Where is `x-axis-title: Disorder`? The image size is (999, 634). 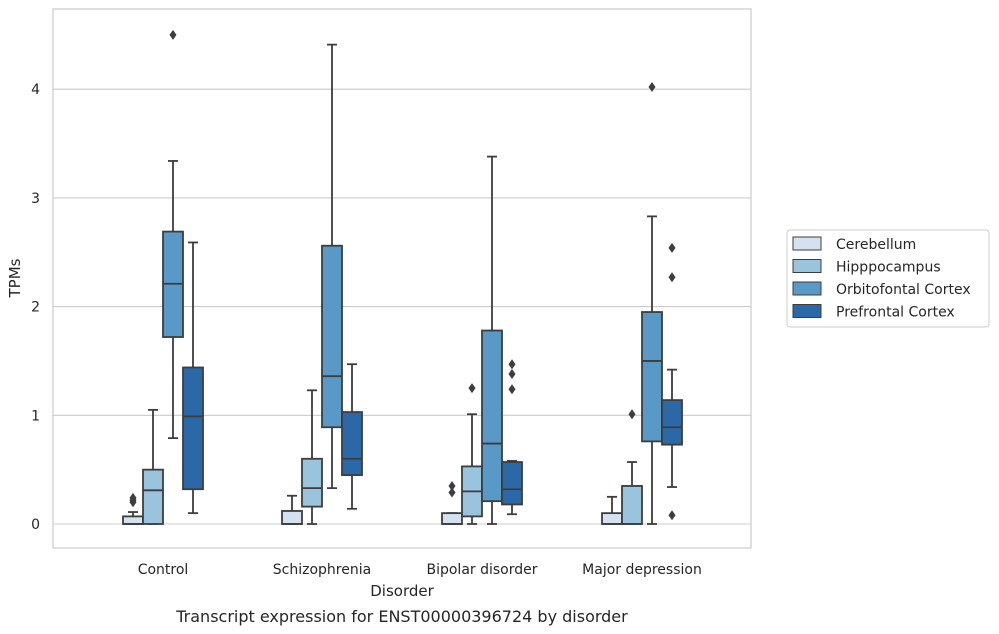
x-axis-title: Disorder is located at coordinates (402, 591).